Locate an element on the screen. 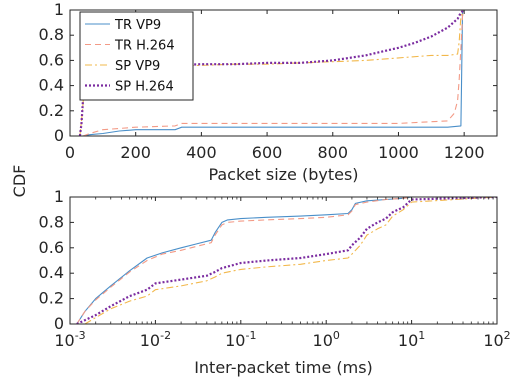  x-tick-label: 10¹ is located at coordinates (411, 339).